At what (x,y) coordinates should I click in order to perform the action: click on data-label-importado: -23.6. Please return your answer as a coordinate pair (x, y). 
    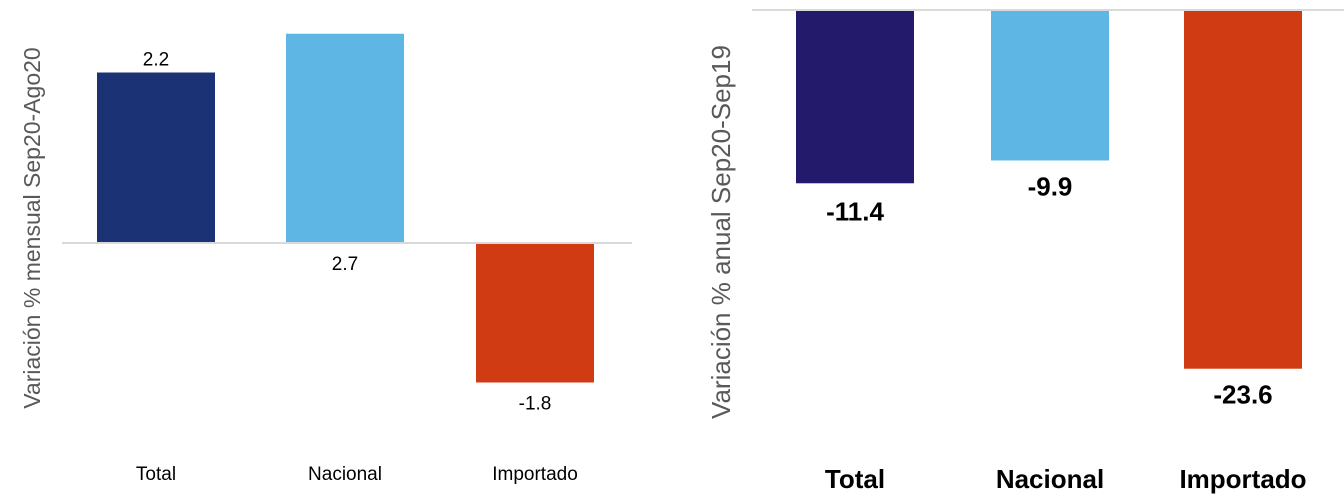
    Looking at the image, I should click on (1242, 395).